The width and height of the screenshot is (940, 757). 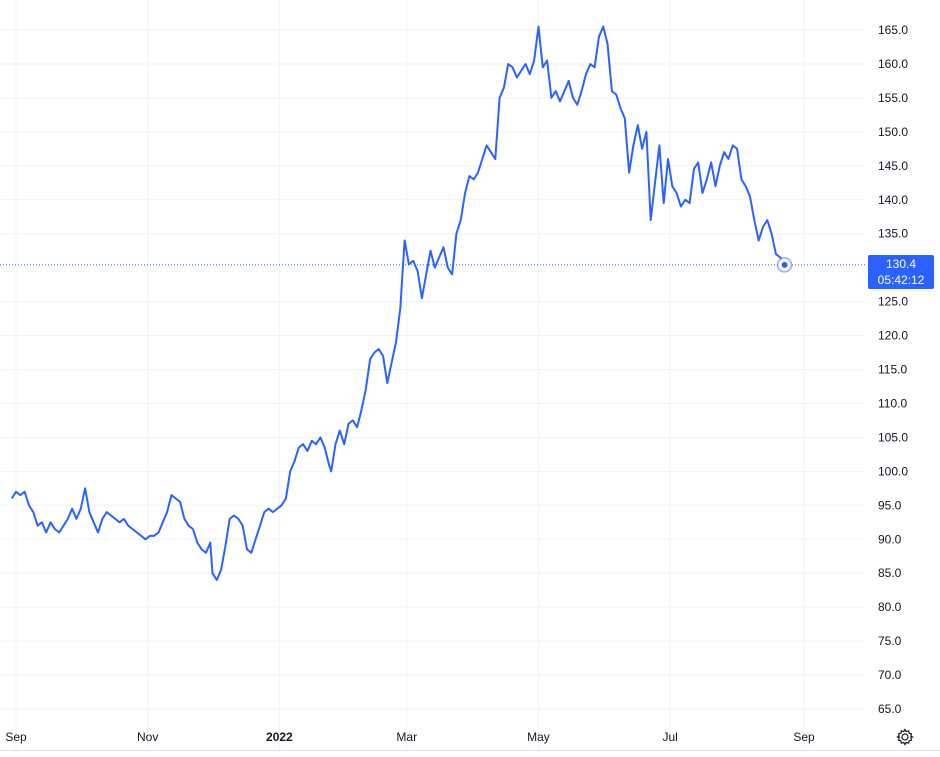 I want to click on y-tick-label: 145.0, so click(x=893, y=166).